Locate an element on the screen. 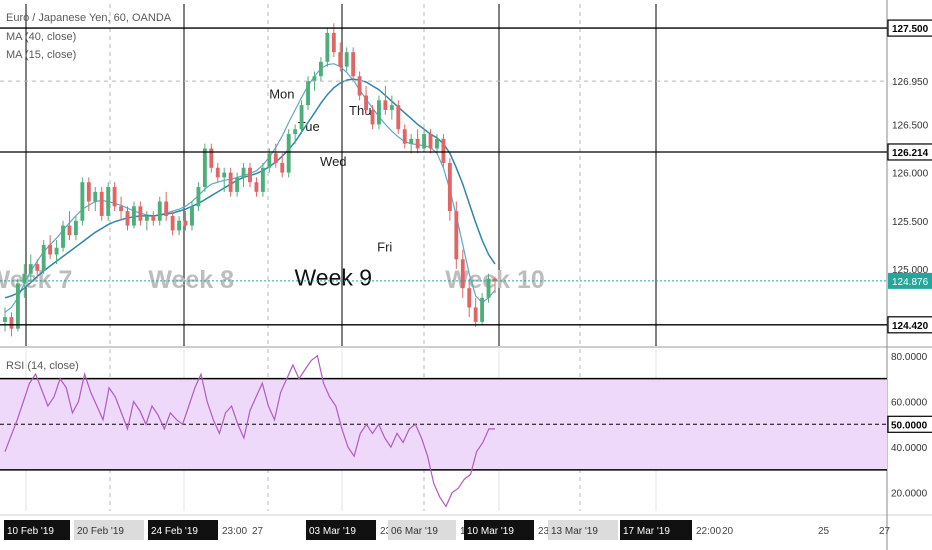  ma40-legend: MA (40, close) is located at coordinates (41, 37).